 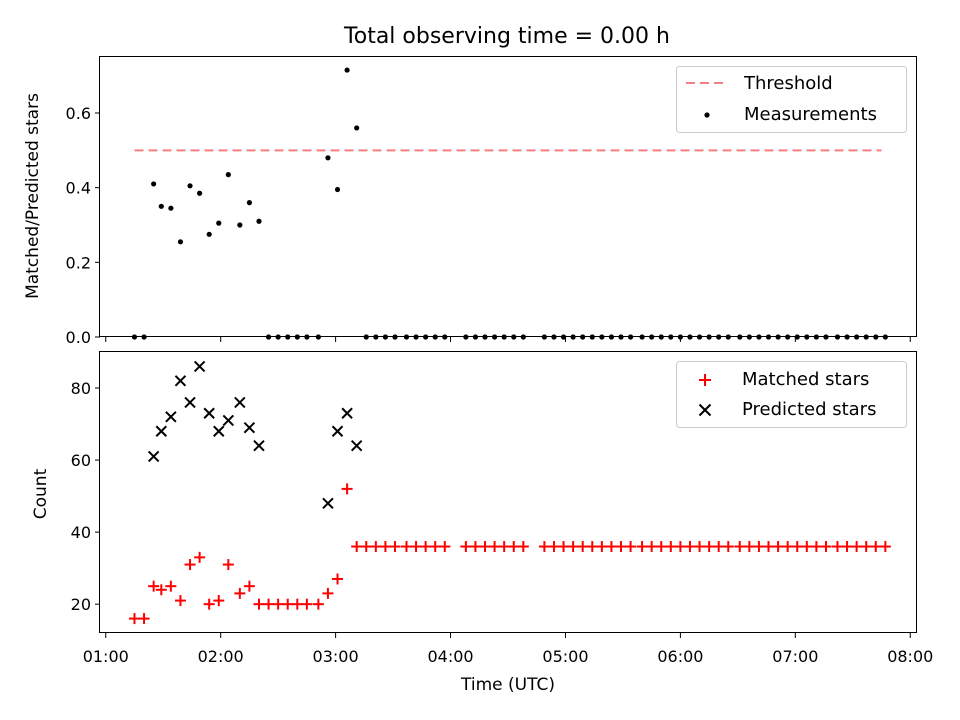 I want to click on x-tick-label: 04:00, so click(x=450, y=656).